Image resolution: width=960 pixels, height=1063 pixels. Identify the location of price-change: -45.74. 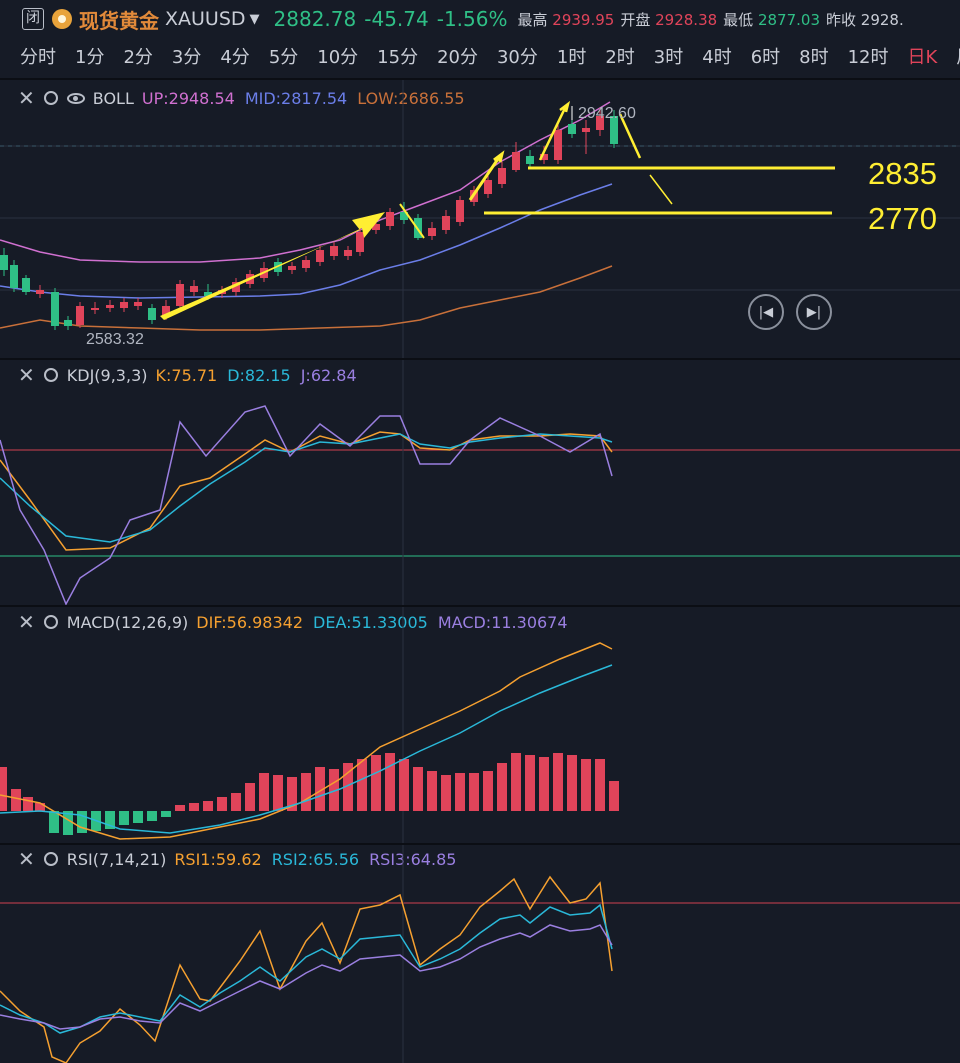
(396, 19).